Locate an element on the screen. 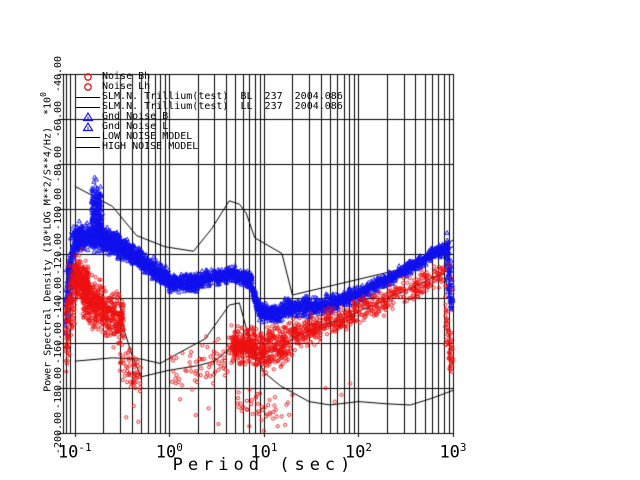  legend-item: Noise Lh is located at coordinates (208, 87).